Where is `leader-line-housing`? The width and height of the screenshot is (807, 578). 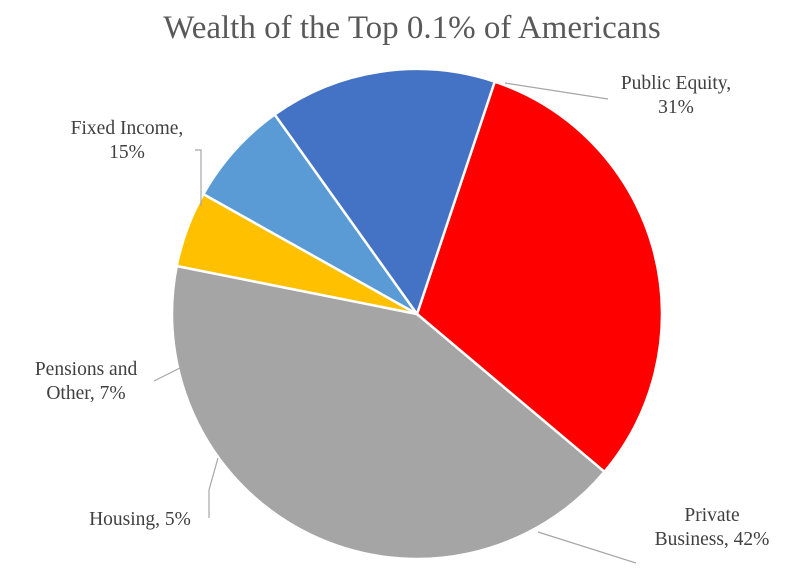 leader-line-housing is located at coordinates (213, 487).